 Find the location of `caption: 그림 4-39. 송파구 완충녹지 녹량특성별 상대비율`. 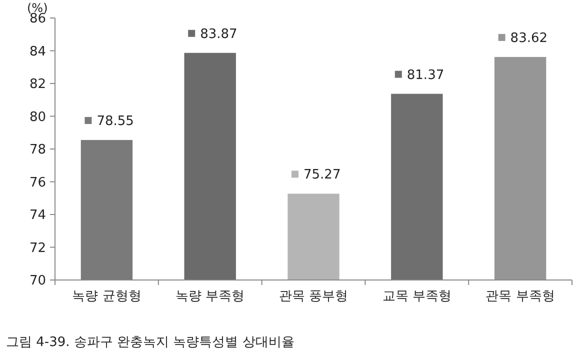

caption: 그림 4-39. 송파구 완충녹지 녹량특성별 상대비율 is located at coordinates (150, 342).